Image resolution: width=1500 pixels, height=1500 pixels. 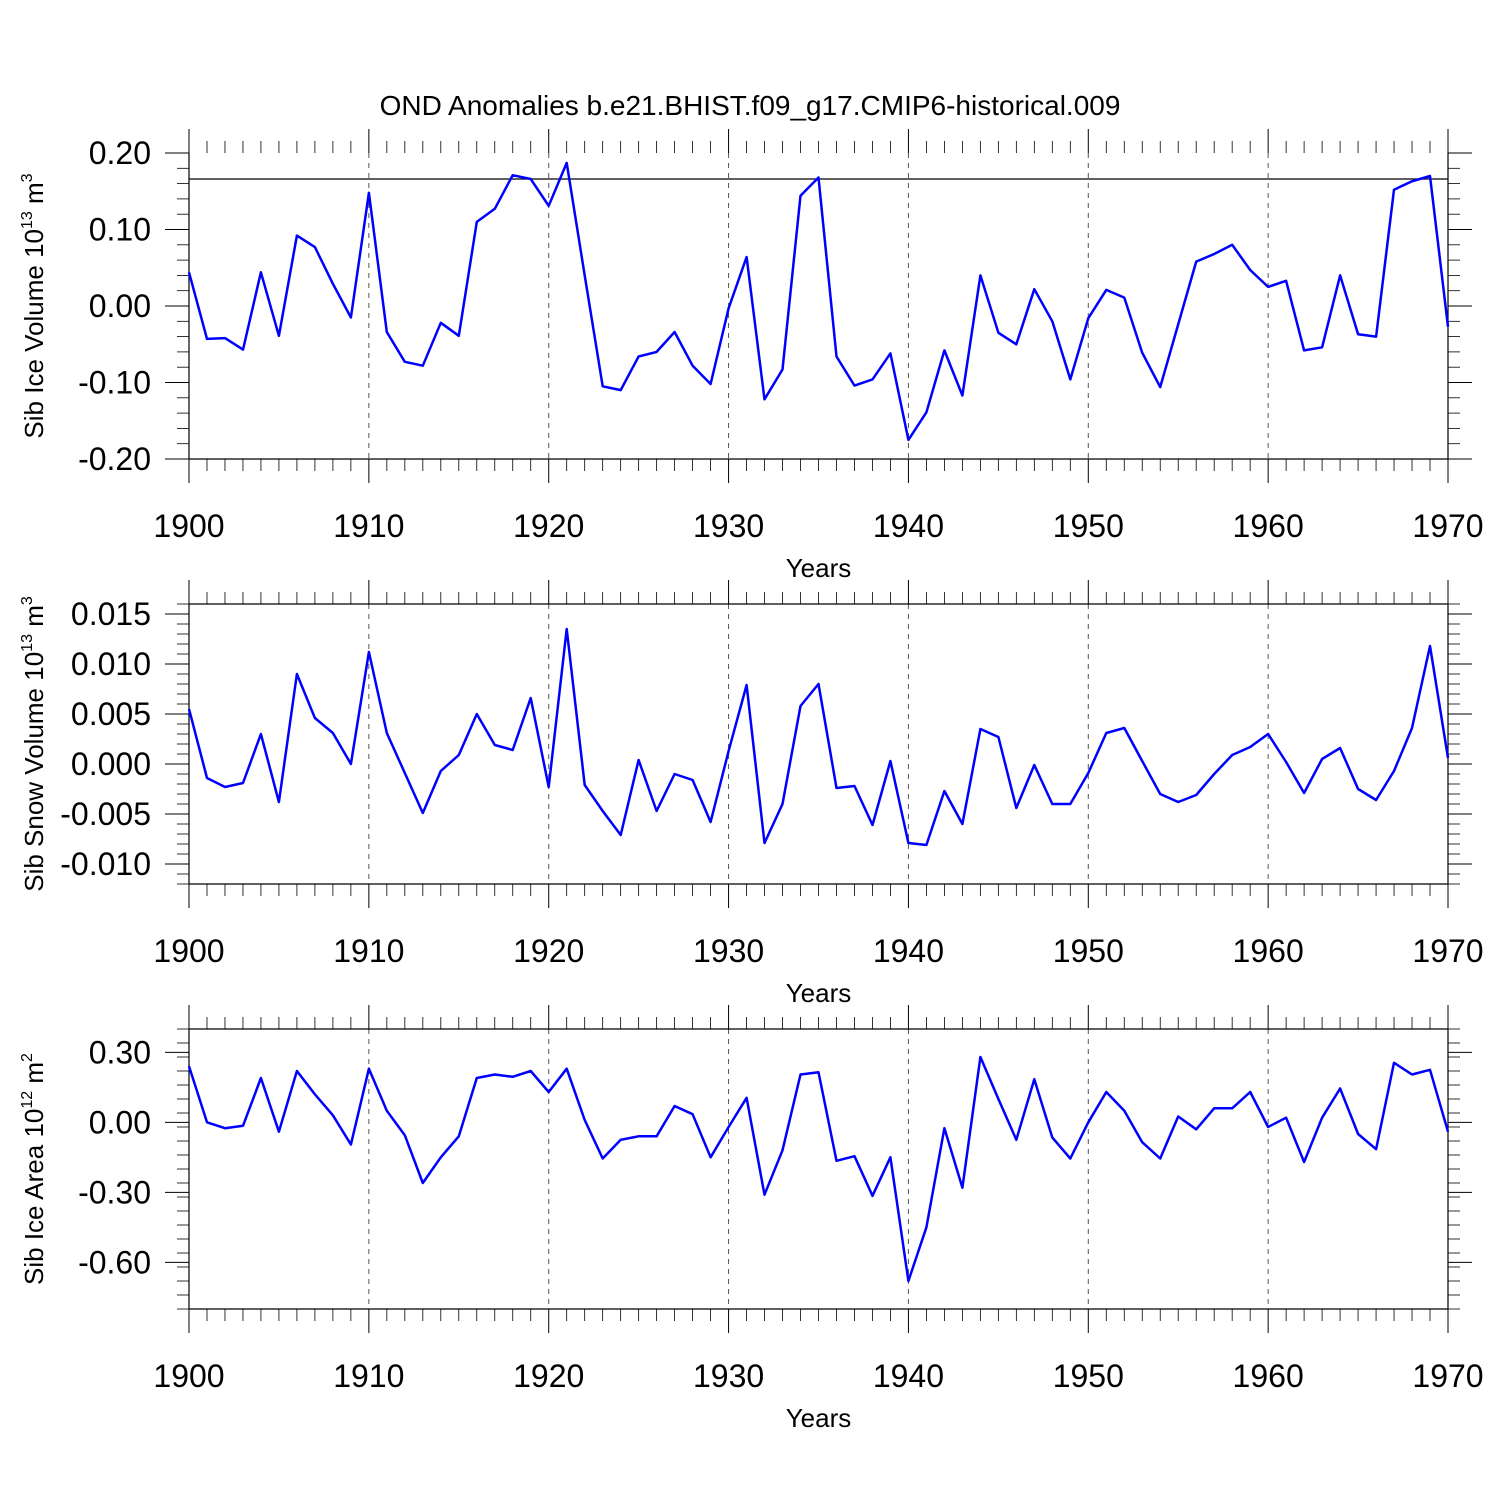 I want to click on y-axis-title-text: Sib Snow Volume 10, so click(x=34, y=772).